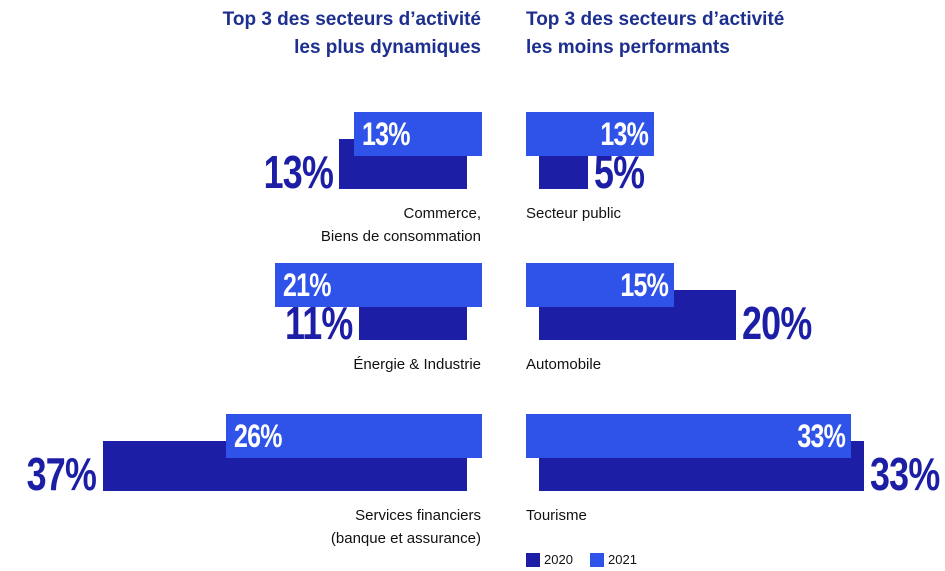 The height and width of the screenshot is (571, 945). Describe the element at coordinates (558, 559) in the screenshot. I see `legend-label: 2020` at that location.